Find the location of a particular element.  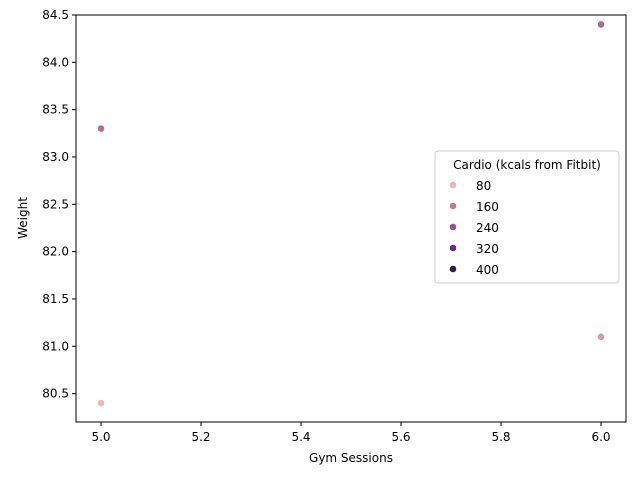

y-tick-label: 83.5 is located at coordinates (55, 110).